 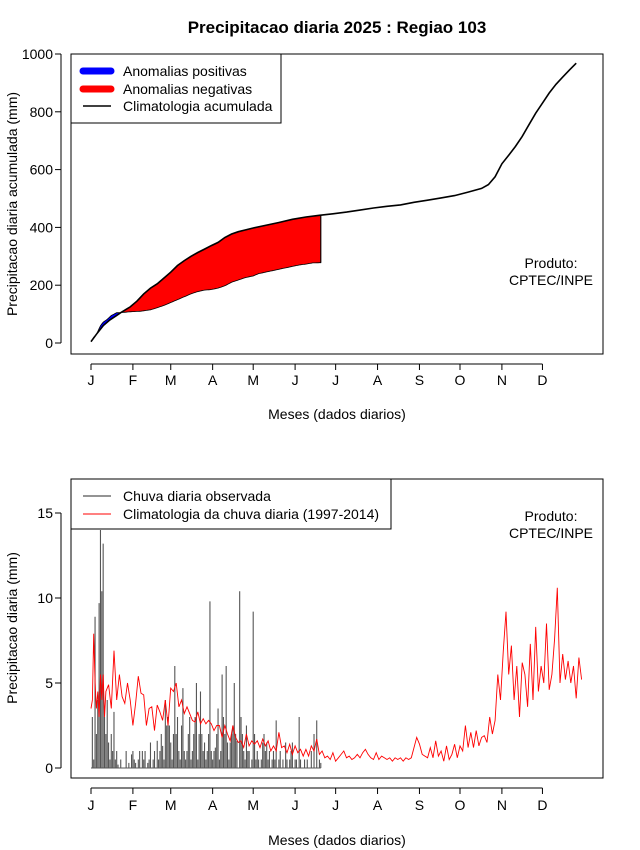 I want to click on top-y-axis-label: Precipitacao diaria acumulada (mm), so click(x=12, y=204).